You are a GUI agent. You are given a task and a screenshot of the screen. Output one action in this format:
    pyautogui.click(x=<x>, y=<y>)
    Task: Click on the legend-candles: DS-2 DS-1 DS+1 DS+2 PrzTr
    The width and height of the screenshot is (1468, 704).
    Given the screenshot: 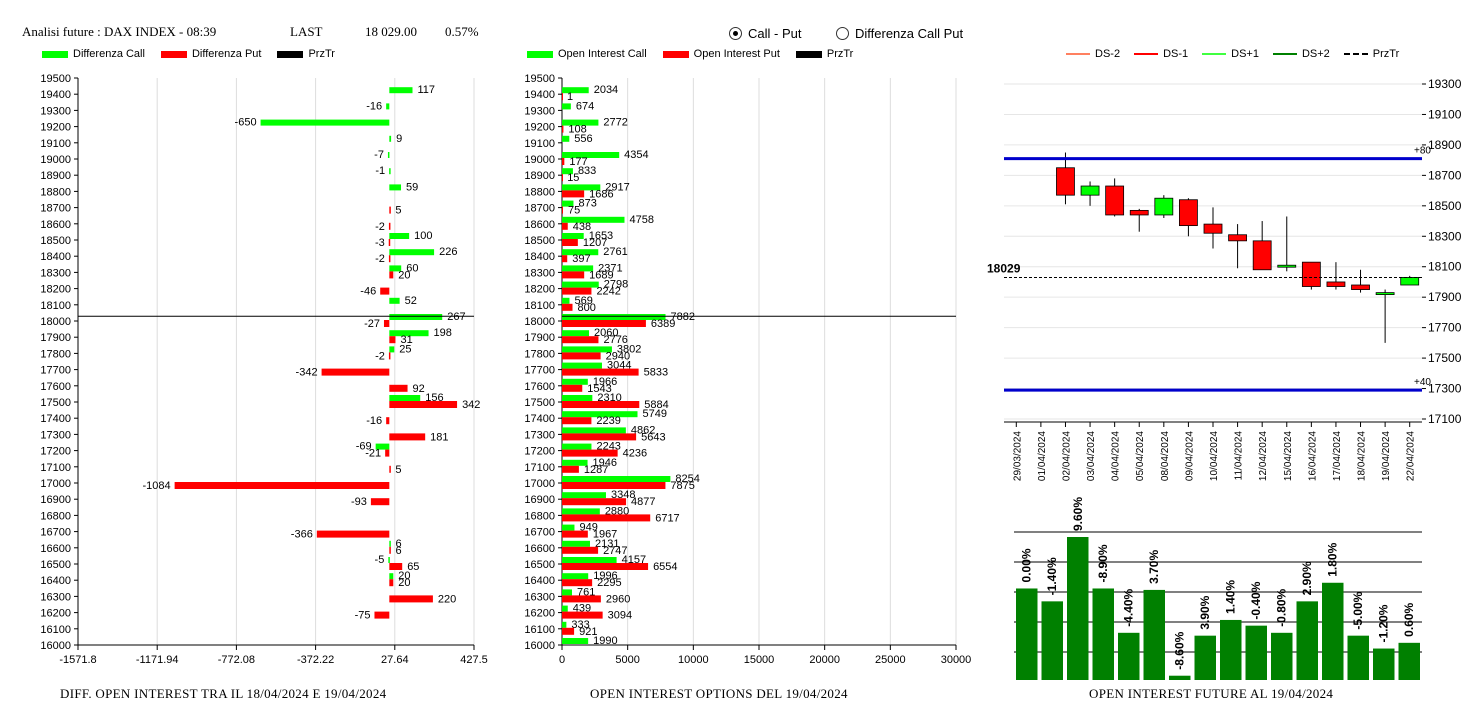 What is the action you would take?
    pyautogui.click(x=1232, y=54)
    